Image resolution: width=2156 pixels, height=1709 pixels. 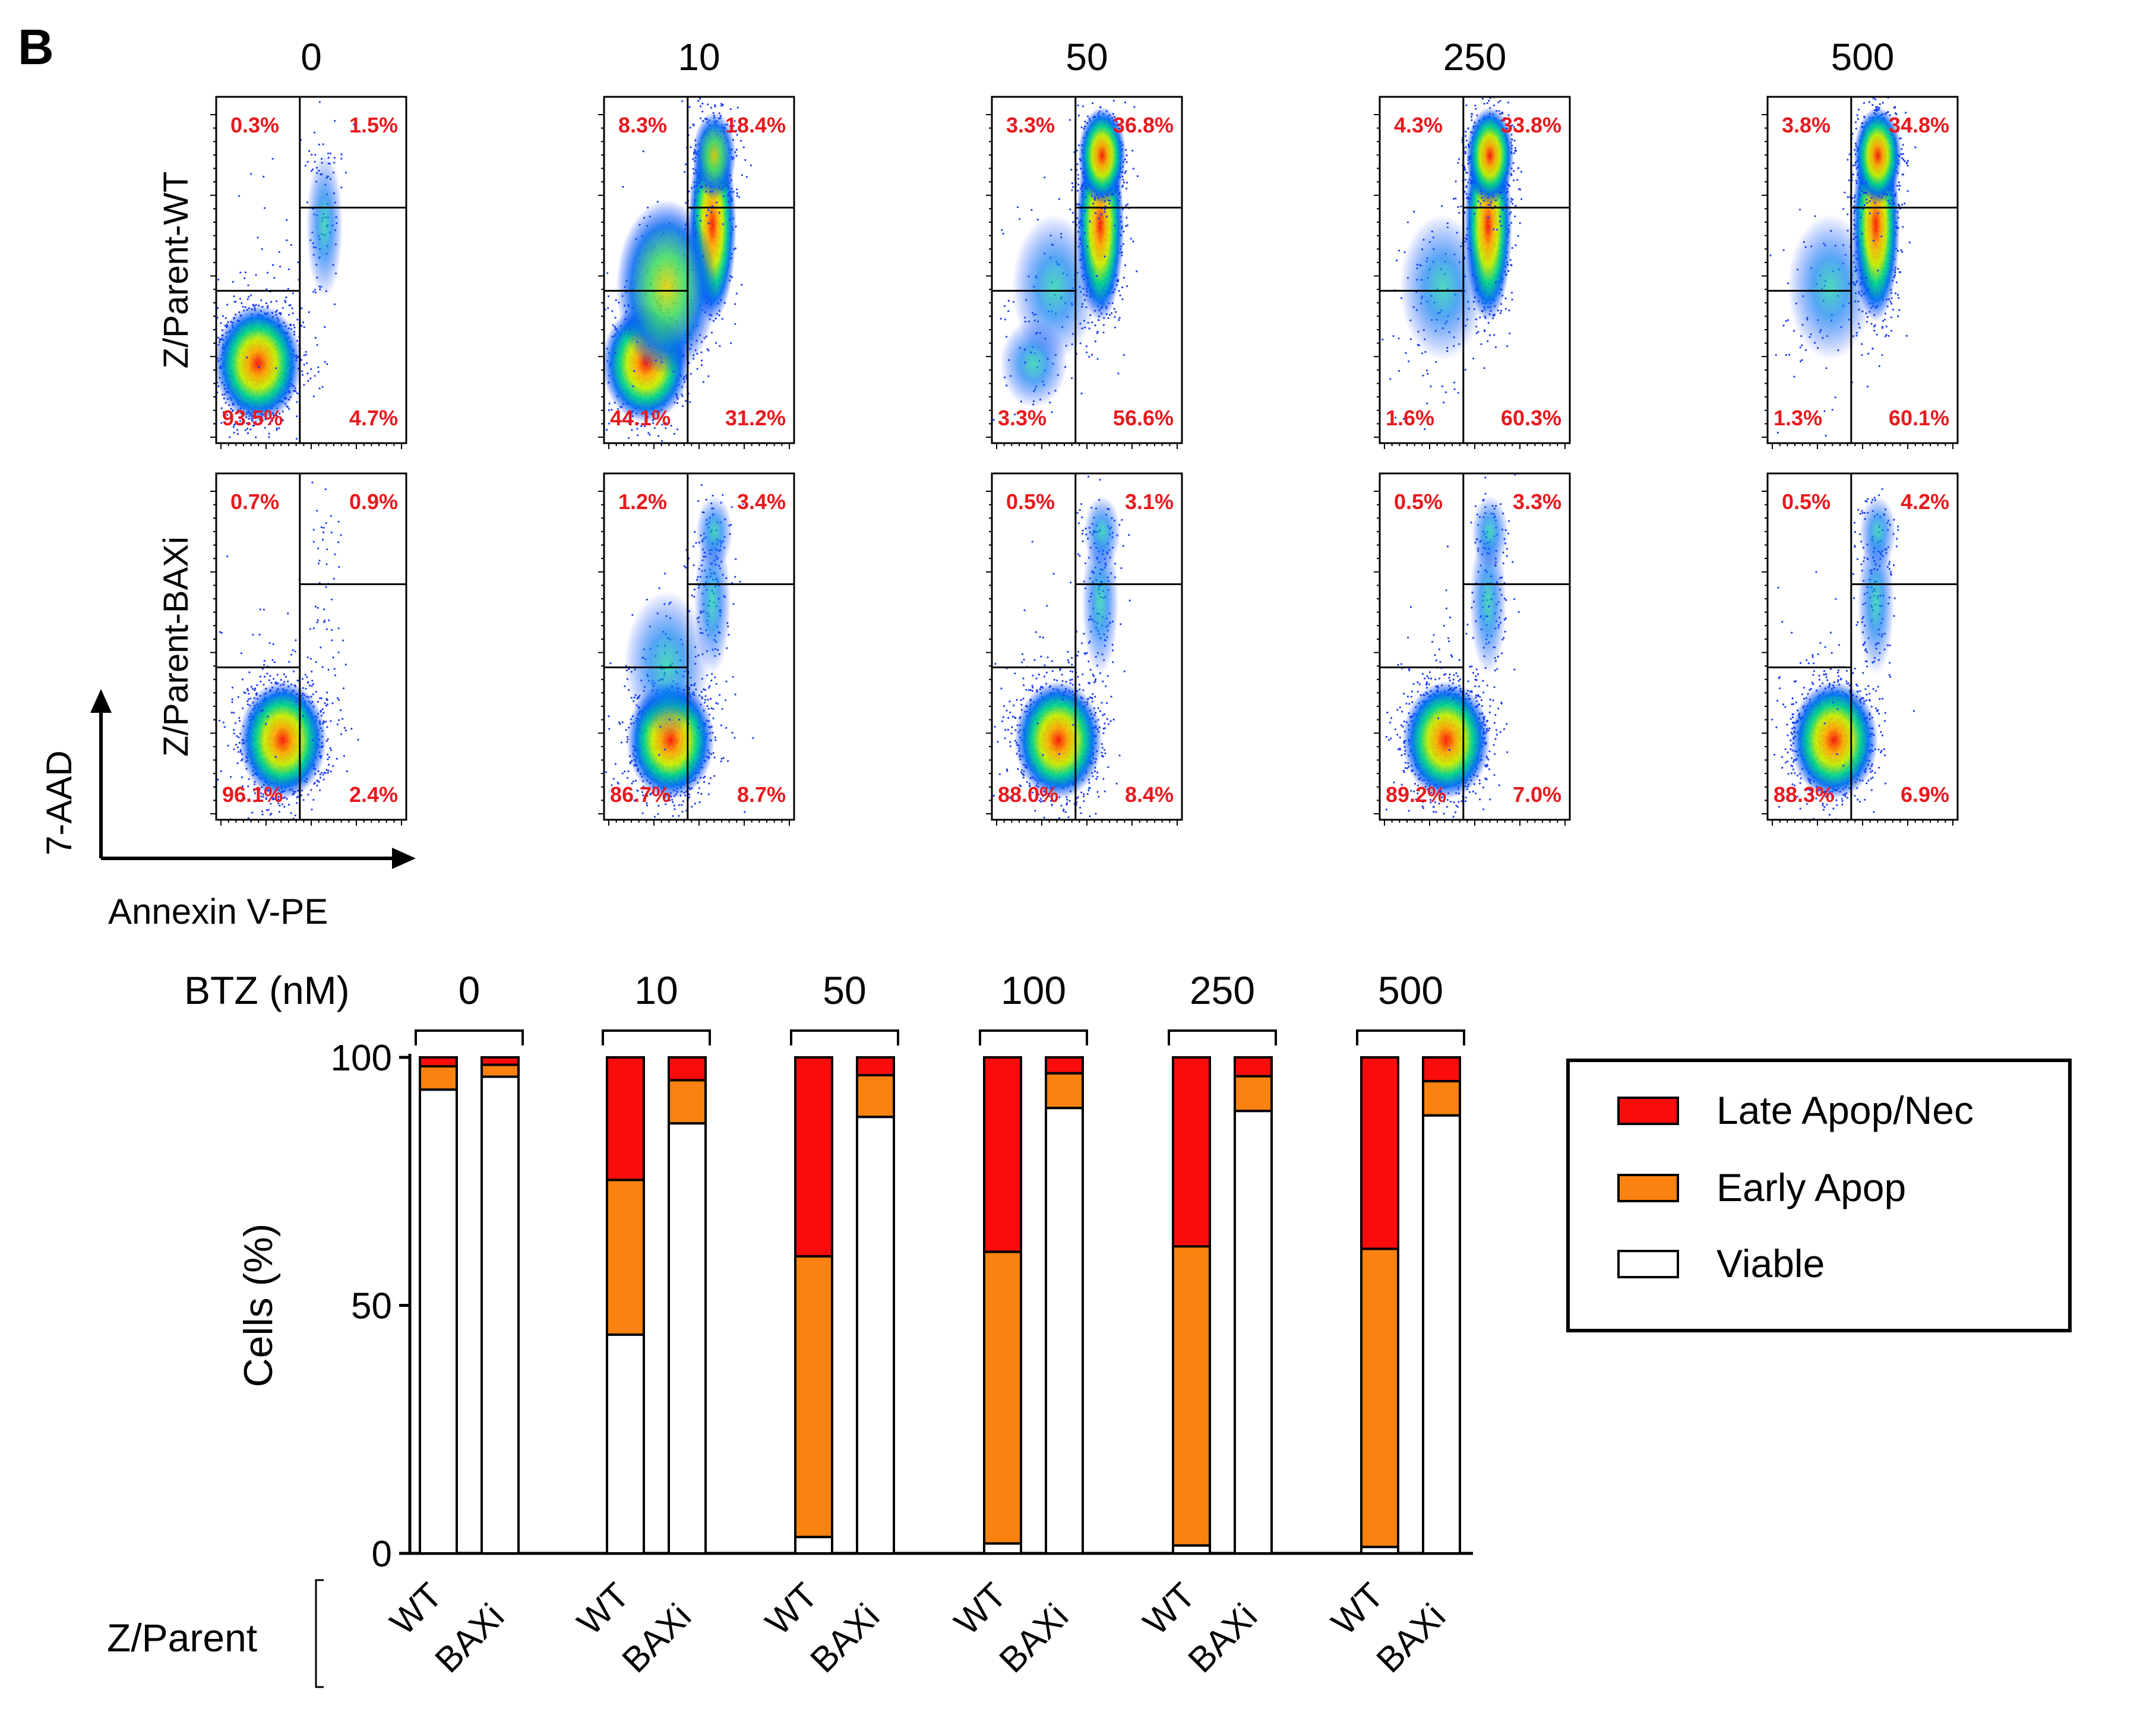 What do you see at coordinates (176, 646) in the screenshot?
I see `flow-row-label: Z/Parent-BAXi` at bounding box center [176, 646].